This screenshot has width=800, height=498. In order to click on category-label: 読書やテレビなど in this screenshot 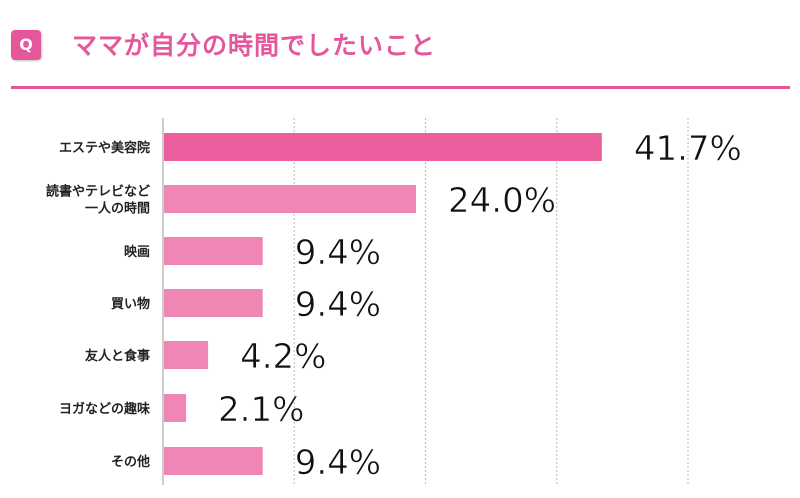, I will do `click(98, 192)`.